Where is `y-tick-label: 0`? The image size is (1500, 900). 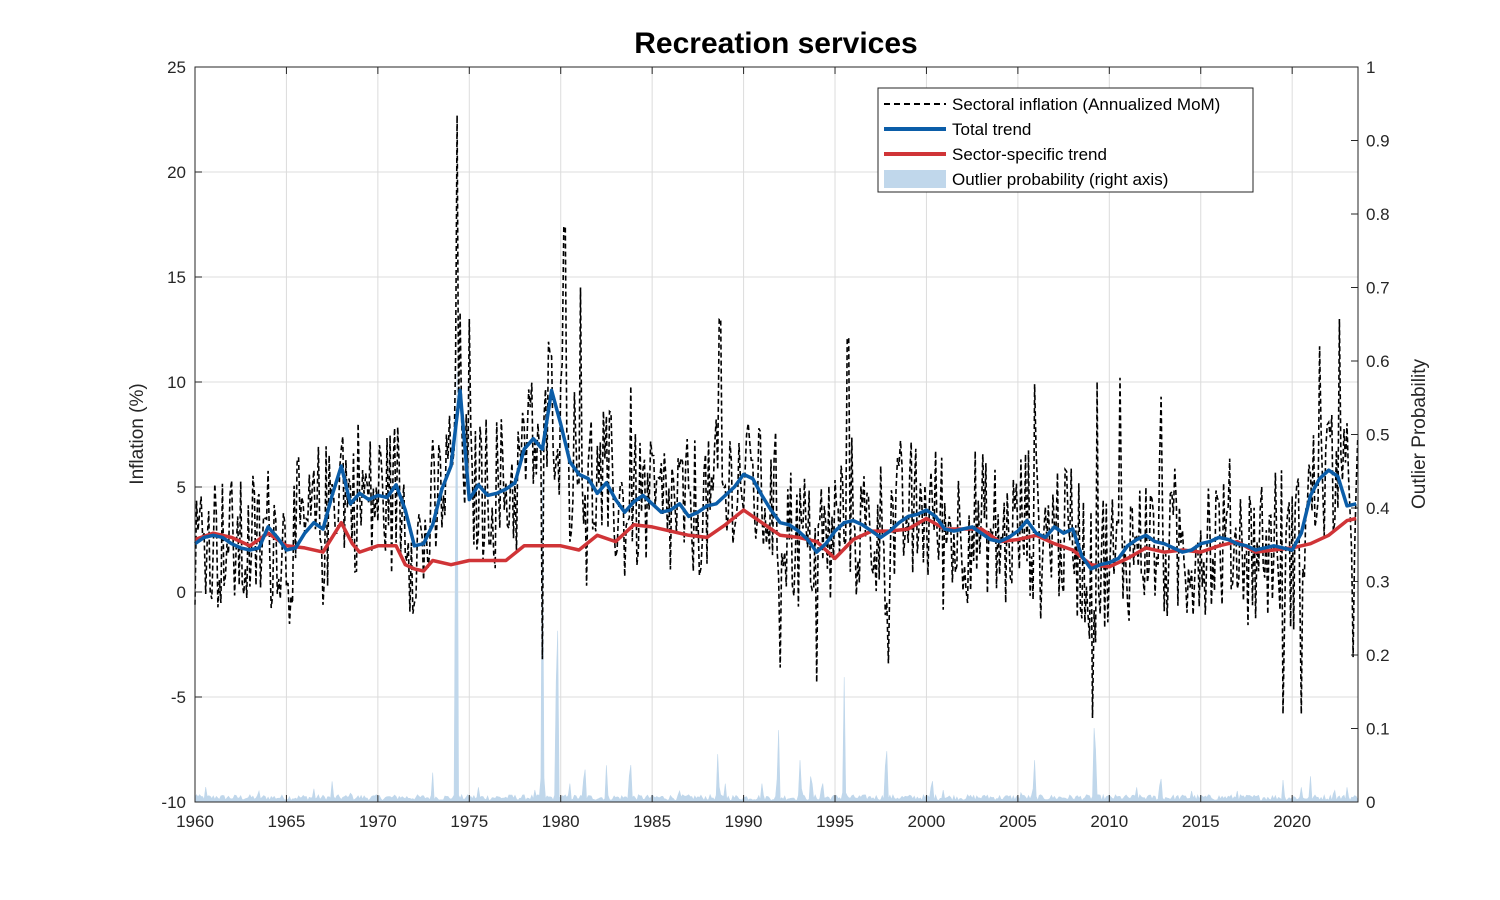 y-tick-label: 0 is located at coordinates (181, 592).